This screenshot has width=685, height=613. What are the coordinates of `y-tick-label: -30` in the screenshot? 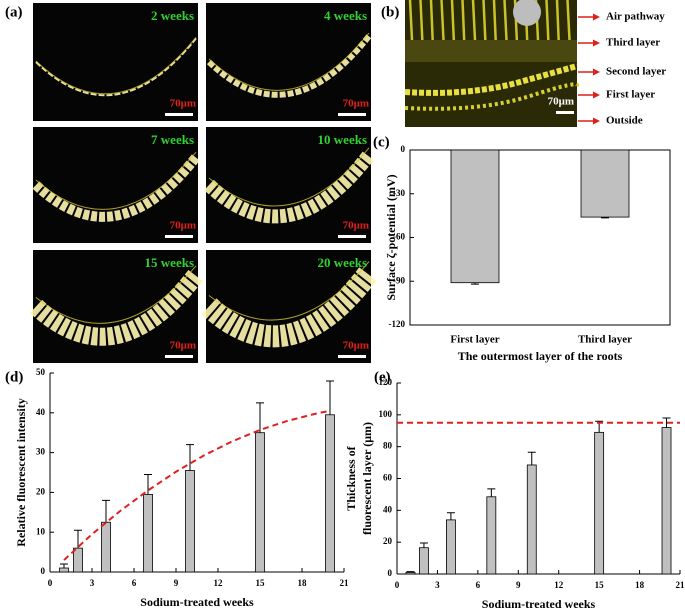 It's located at (399, 193).